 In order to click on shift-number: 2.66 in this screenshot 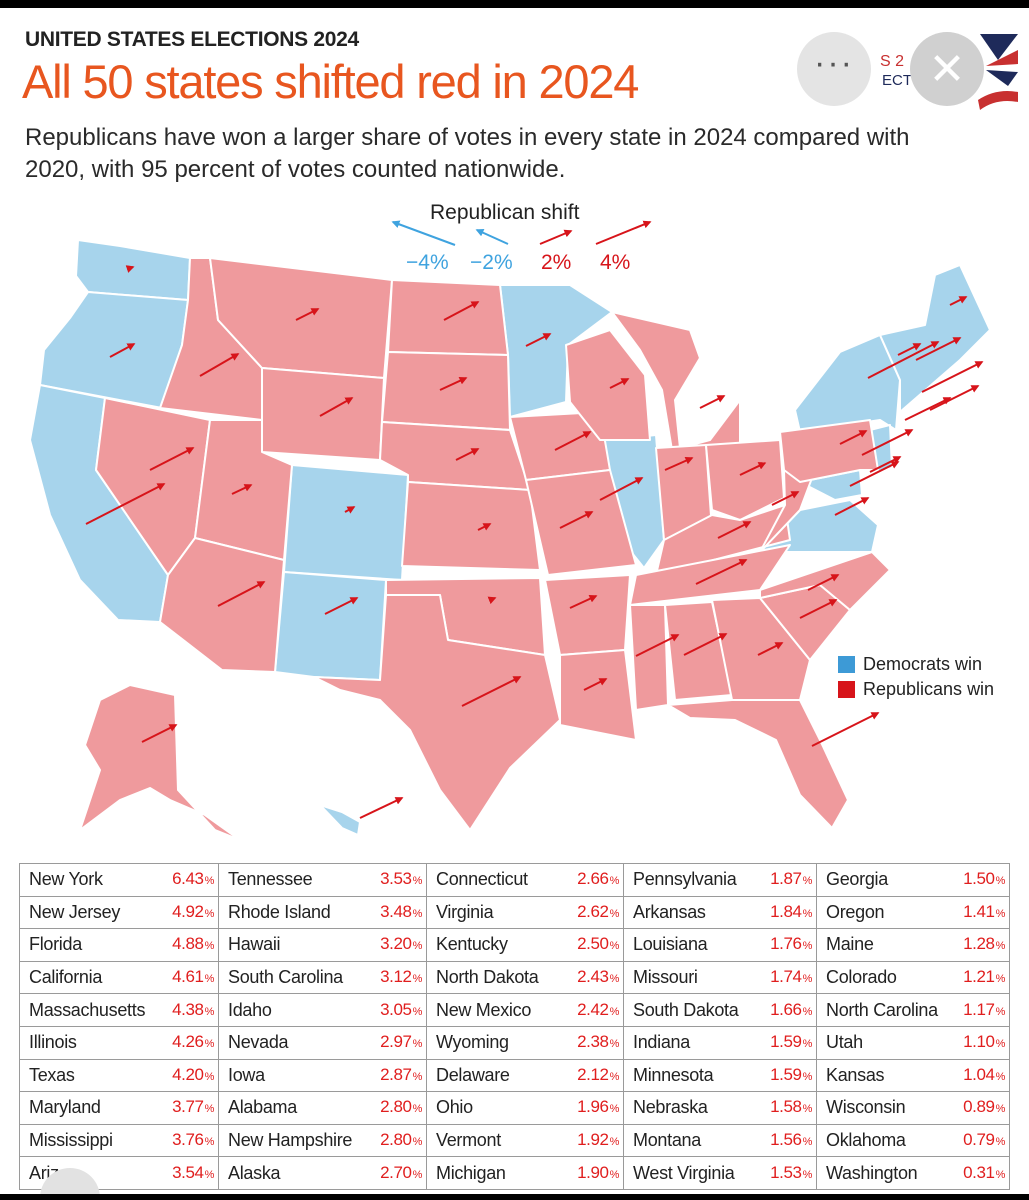, I will do `click(593, 879)`.